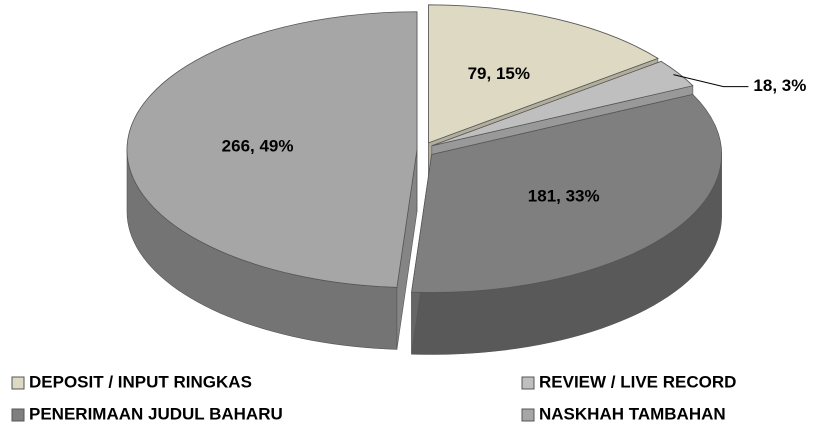 The height and width of the screenshot is (442, 819). Describe the element at coordinates (156, 413) in the screenshot. I see `legend-label: PENERIMAAN JUDUL BAHARU` at that location.